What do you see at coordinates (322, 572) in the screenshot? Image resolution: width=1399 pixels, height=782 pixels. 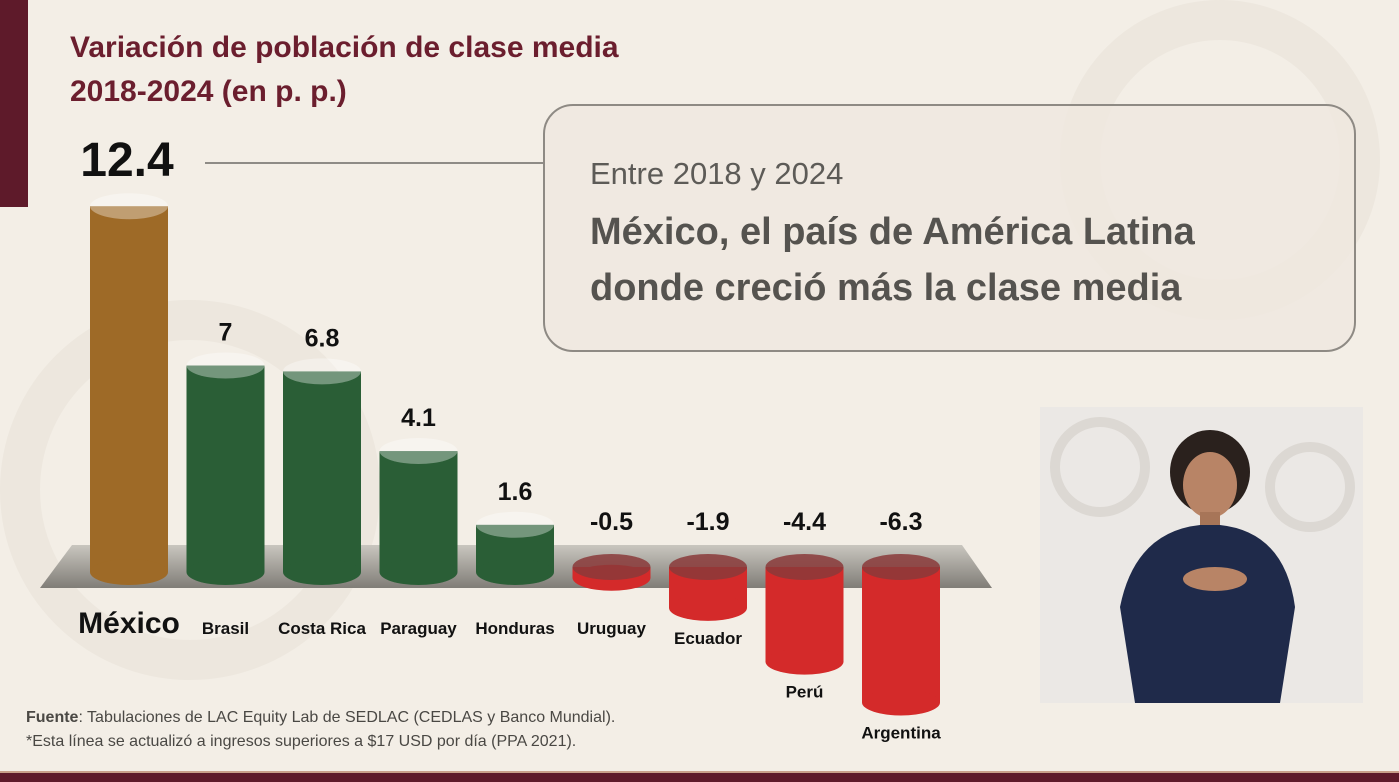 I see `bar-base-costa-rica` at bounding box center [322, 572].